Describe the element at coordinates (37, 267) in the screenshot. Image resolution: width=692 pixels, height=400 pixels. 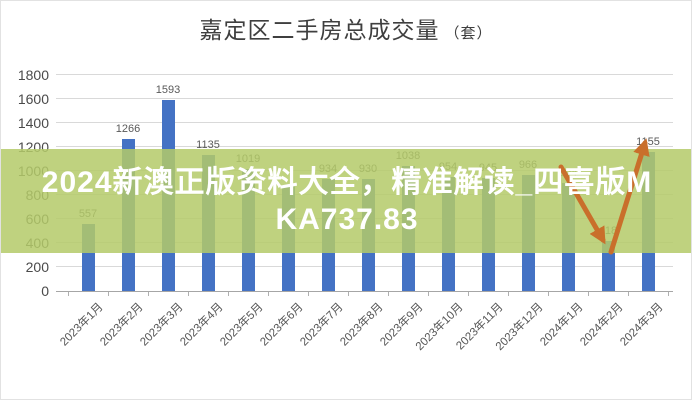
I see `y-tick-label: 200` at that location.